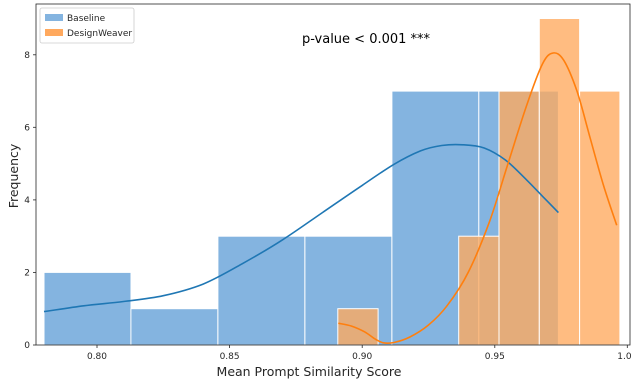 The width and height of the screenshot is (632, 381). What do you see at coordinates (362, 357) in the screenshot?
I see `x-tick-label: 0.90` at bounding box center [362, 357].